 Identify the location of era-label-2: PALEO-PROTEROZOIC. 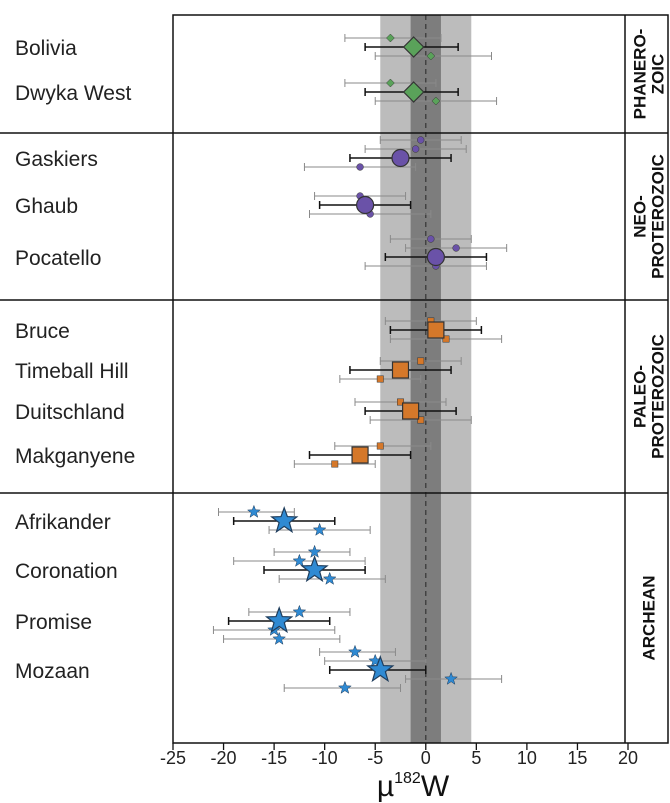
(649, 396).